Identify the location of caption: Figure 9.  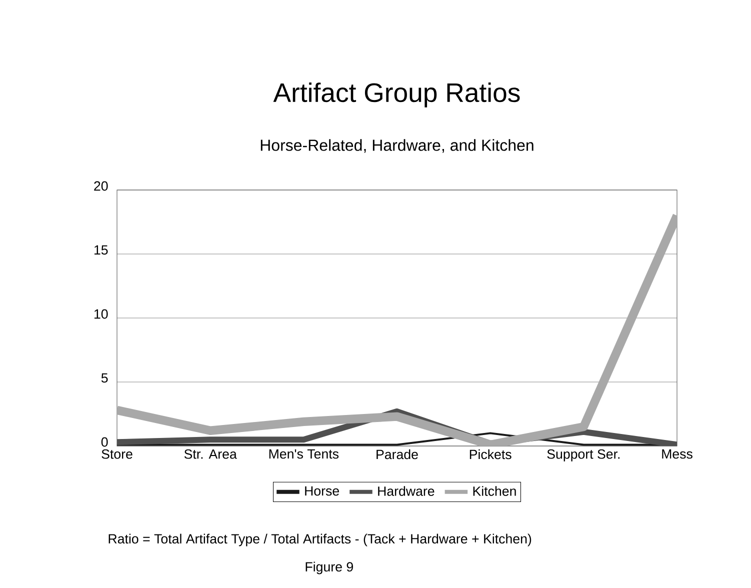
(329, 568).